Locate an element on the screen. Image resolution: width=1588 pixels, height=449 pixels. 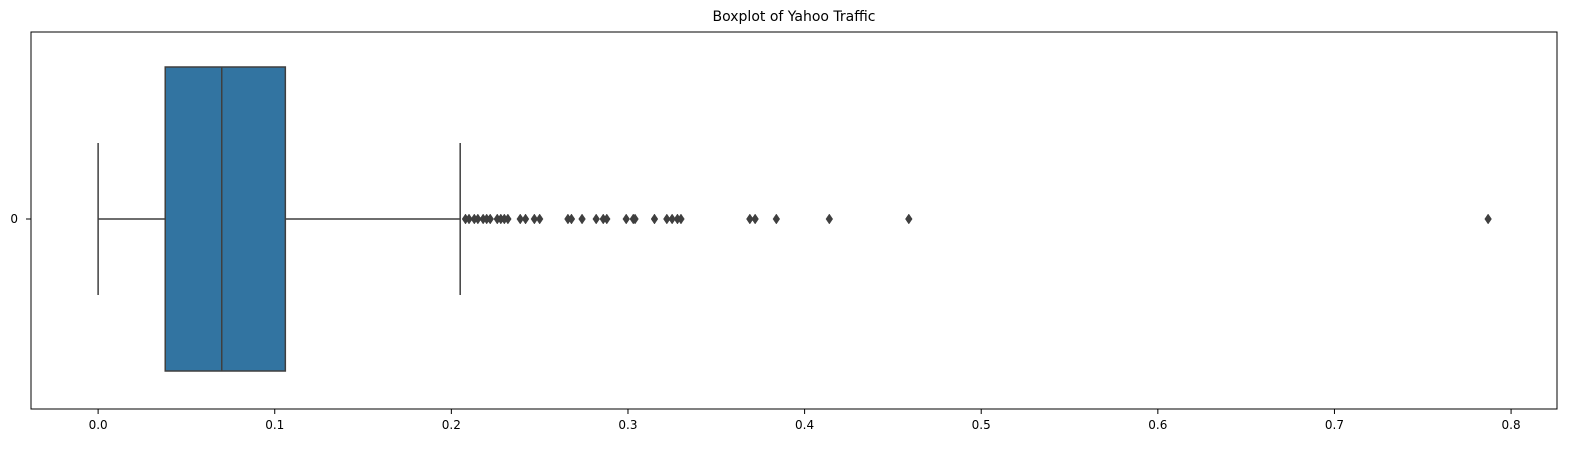
x-tick-label: 0.3 is located at coordinates (627, 425).